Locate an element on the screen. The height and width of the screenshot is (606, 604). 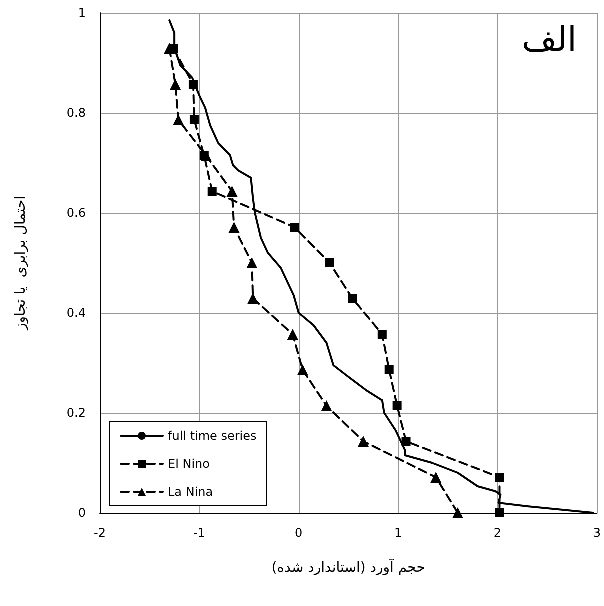
y-tick-label: 0 is located at coordinates (82, 513).